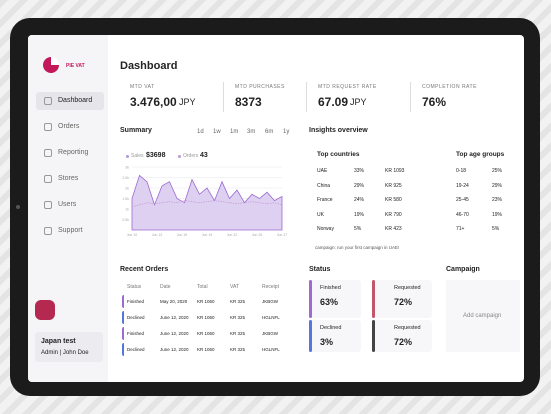  I want to click on nav-active, so click(70, 101).